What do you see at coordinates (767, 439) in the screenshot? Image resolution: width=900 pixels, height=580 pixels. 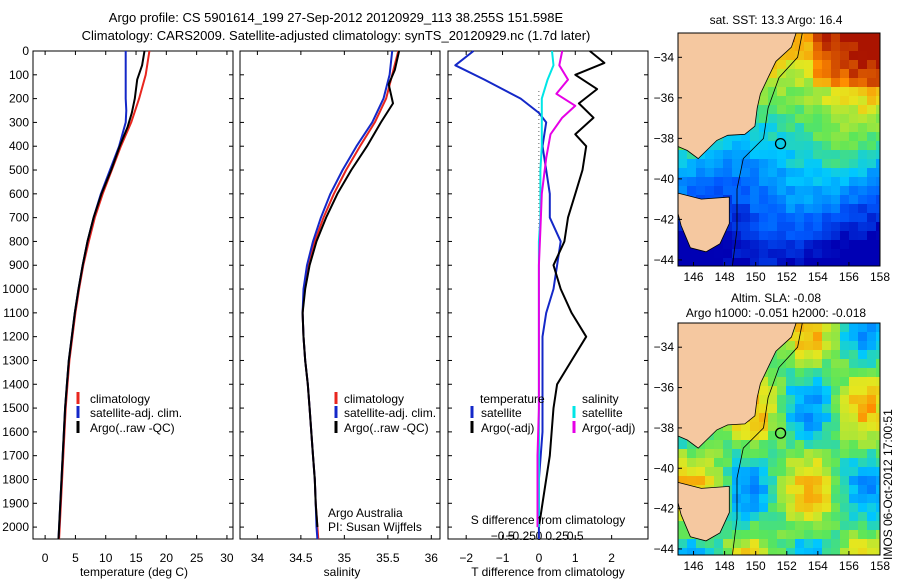 I see `map-shelf-contour` at bounding box center [767, 439].